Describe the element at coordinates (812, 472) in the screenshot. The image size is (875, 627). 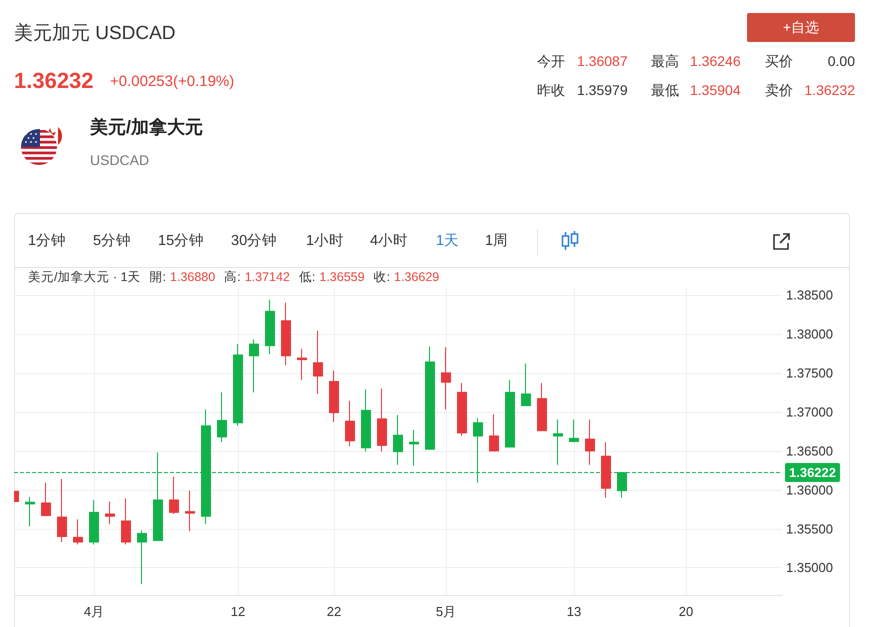
I see `ref-line-label: 1.36222` at that location.